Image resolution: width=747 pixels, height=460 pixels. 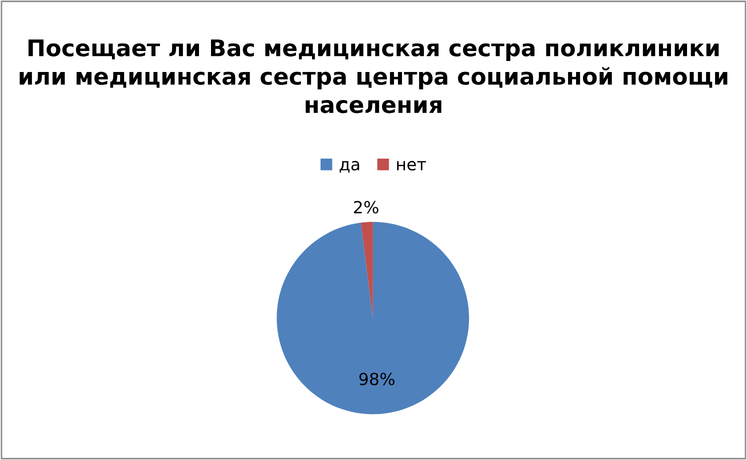 What do you see at coordinates (411, 165) in the screenshot?
I see `legend-label: нет` at bounding box center [411, 165].